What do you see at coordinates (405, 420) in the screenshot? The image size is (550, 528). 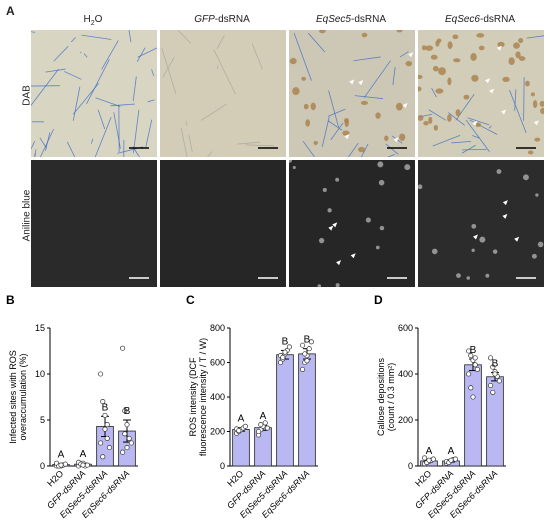 I see `y-tick-label: 200` at bounding box center [405, 420].